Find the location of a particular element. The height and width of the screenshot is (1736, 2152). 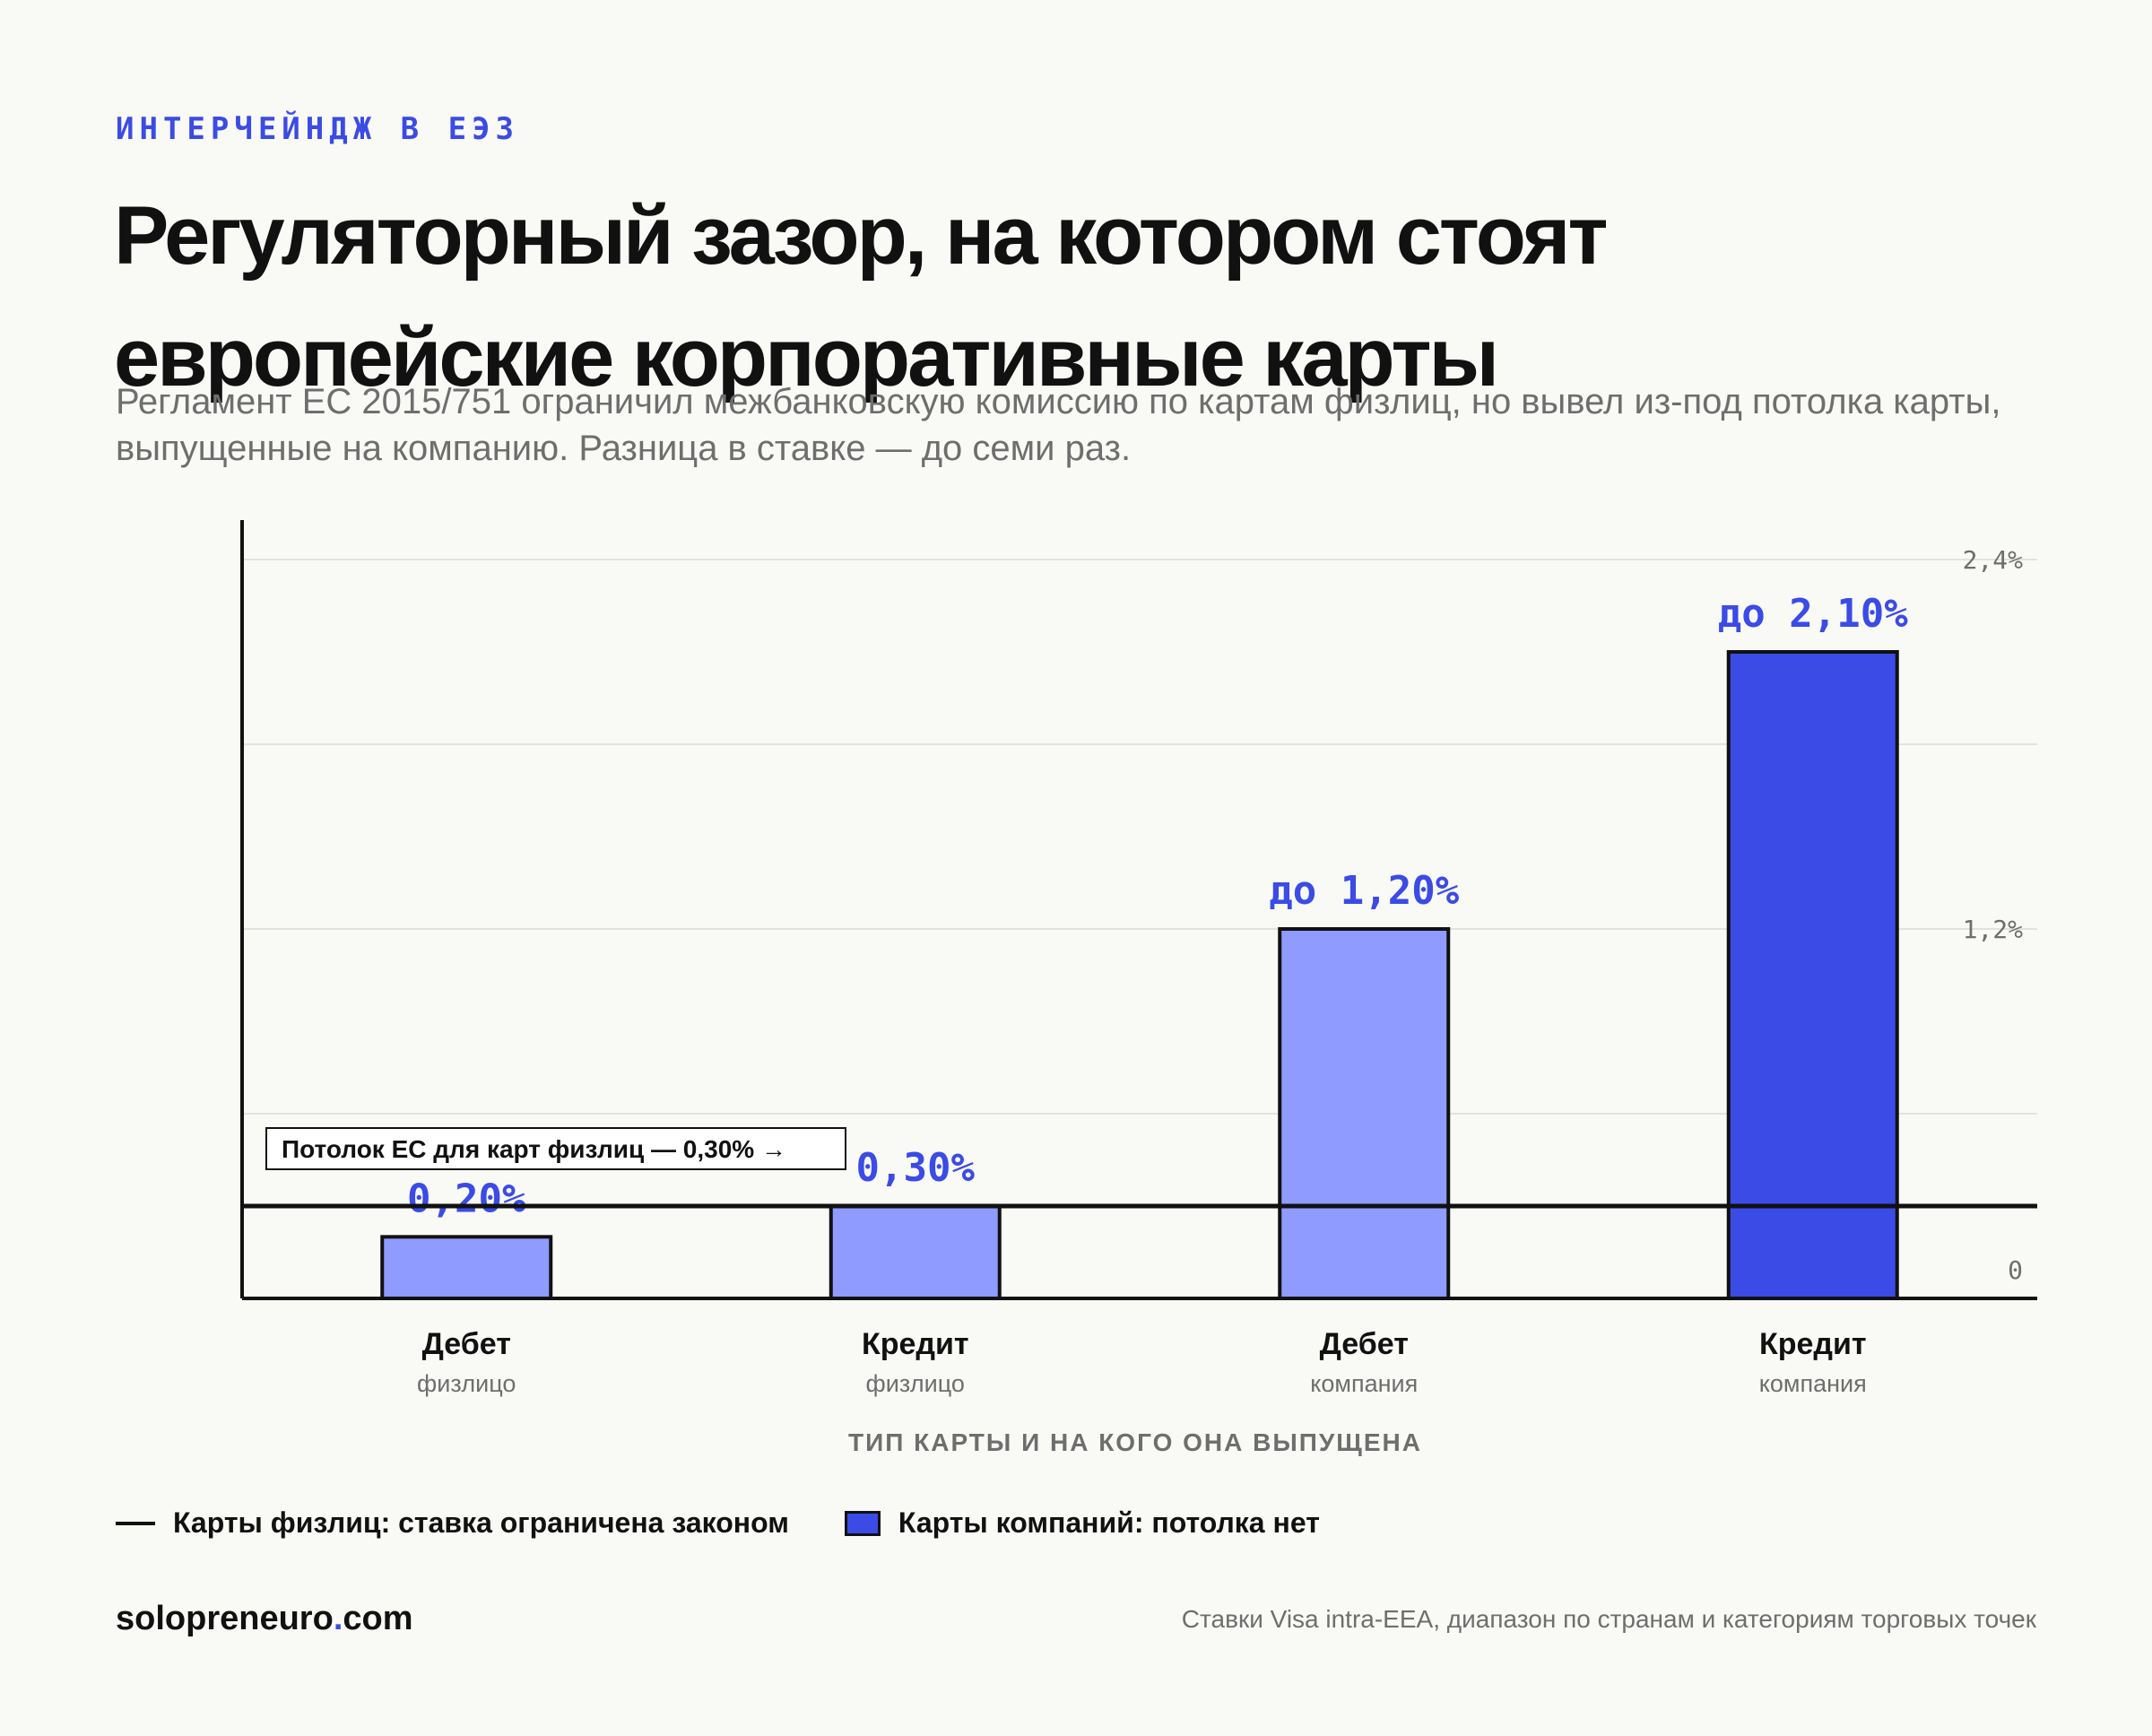

x-tick-label-1: Кредит is located at coordinates (915, 1344).